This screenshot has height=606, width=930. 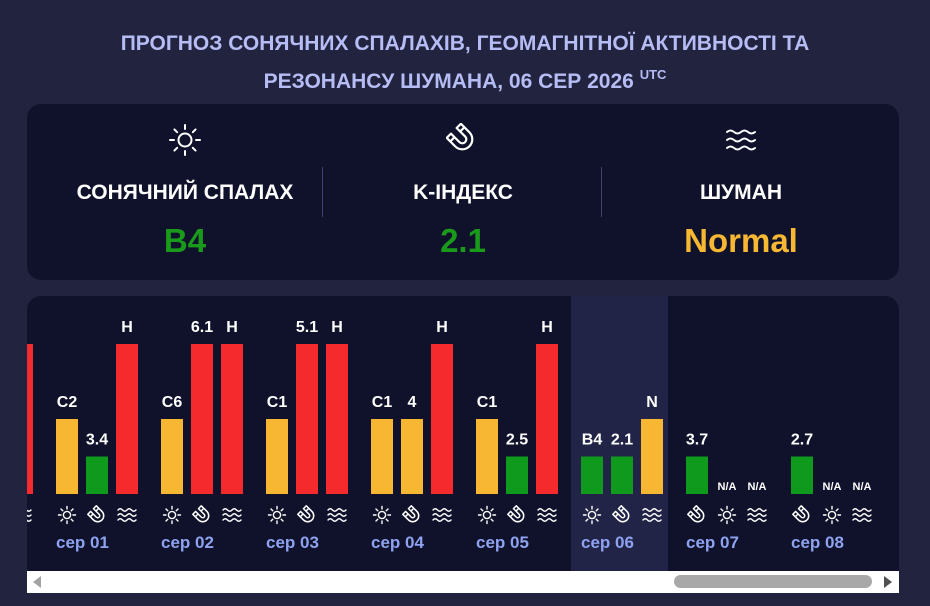 I want to click on bar-label-kindex: 3.7, so click(x=697, y=440).